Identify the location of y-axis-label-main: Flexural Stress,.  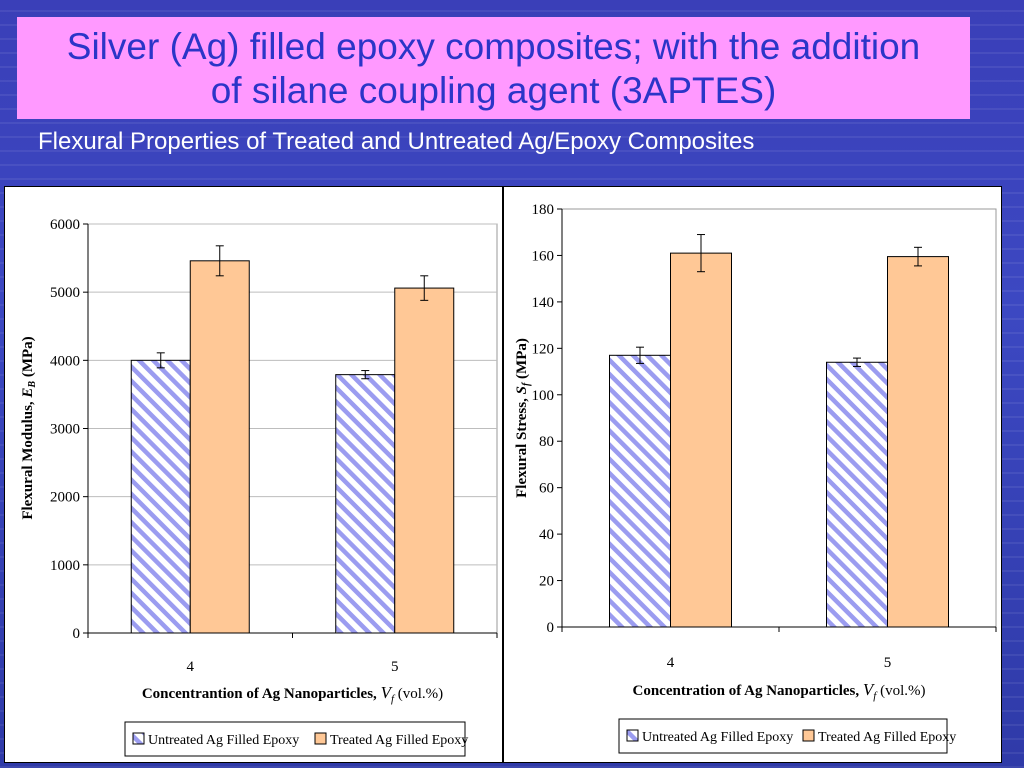
(522, 445).